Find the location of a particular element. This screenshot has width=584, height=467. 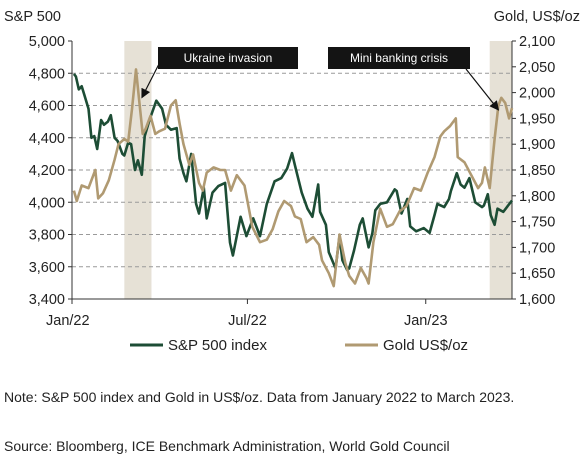

right-tick-label: 1,850 is located at coordinates (537, 171).